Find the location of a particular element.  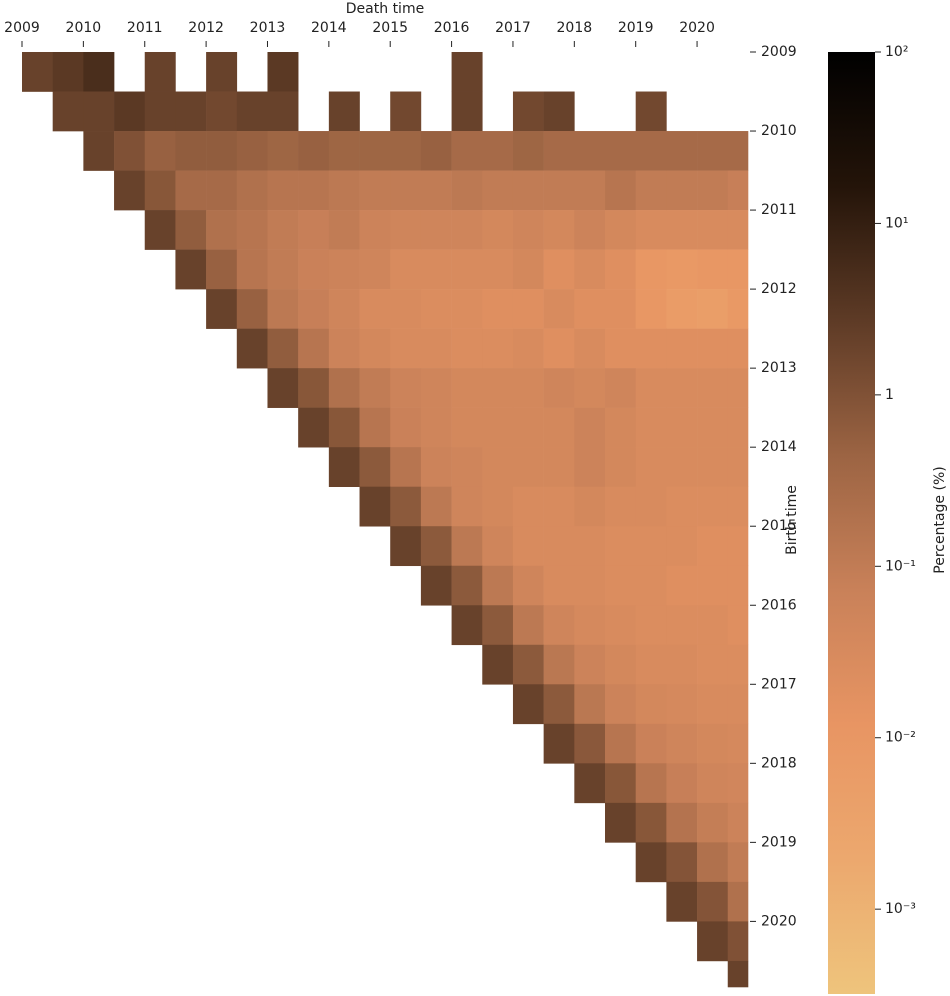

x-tick-label: 2009 is located at coordinates (22, 28).